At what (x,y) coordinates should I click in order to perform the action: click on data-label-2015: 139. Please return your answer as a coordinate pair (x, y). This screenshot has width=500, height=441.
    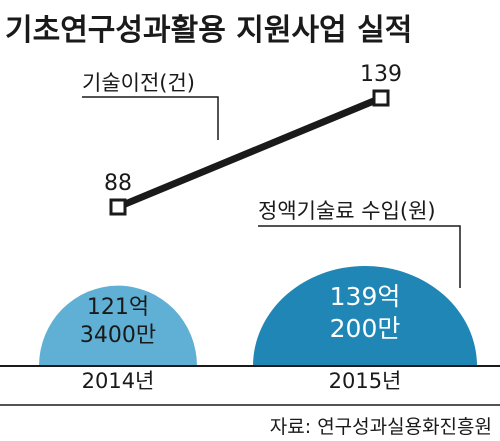
    Looking at the image, I should click on (381, 74).